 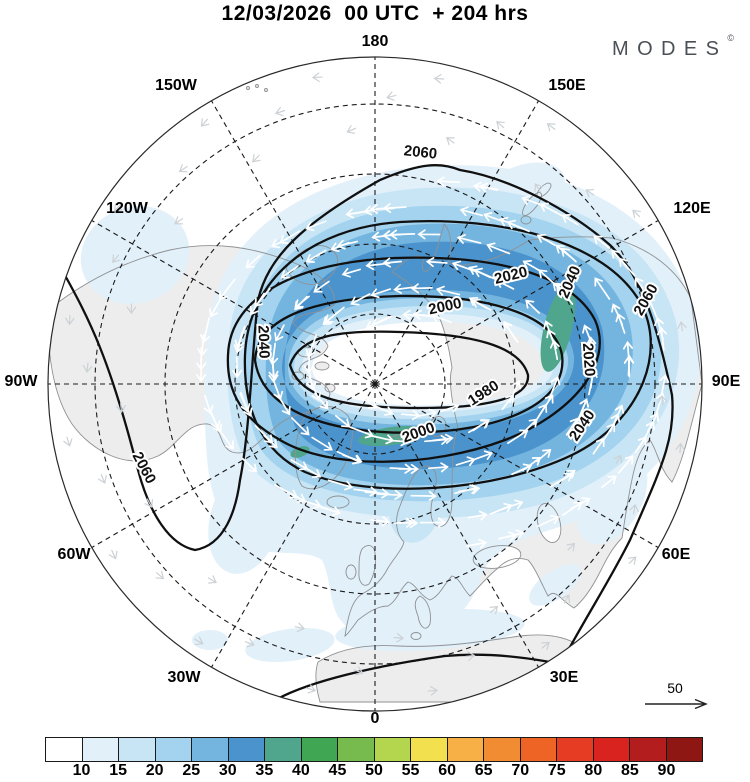 What do you see at coordinates (676, 554) in the screenshot?
I see `lon-label-60E: 60E` at bounding box center [676, 554].